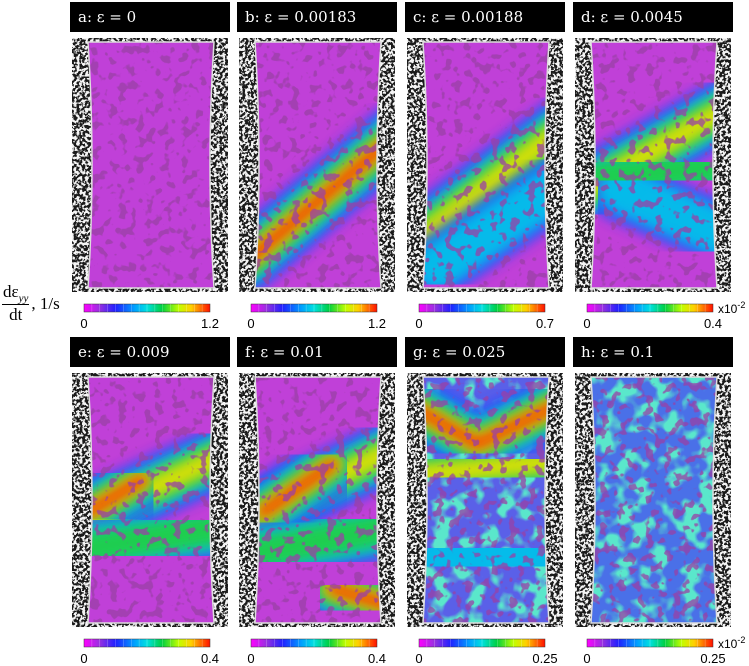  What do you see at coordinates (468, 17) in the screenshot?
I see `panel-title: c: ε = 0.00188` at bounding box center [468, 17].